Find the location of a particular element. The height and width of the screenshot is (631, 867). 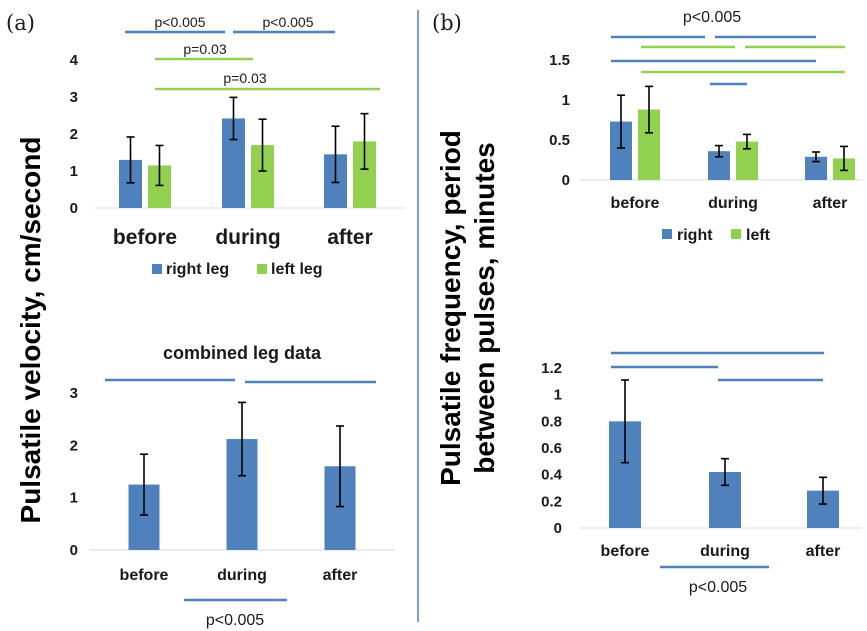

ylabel-a: Pulsatile velocity, cm/second is located at coordinates (30, 330).